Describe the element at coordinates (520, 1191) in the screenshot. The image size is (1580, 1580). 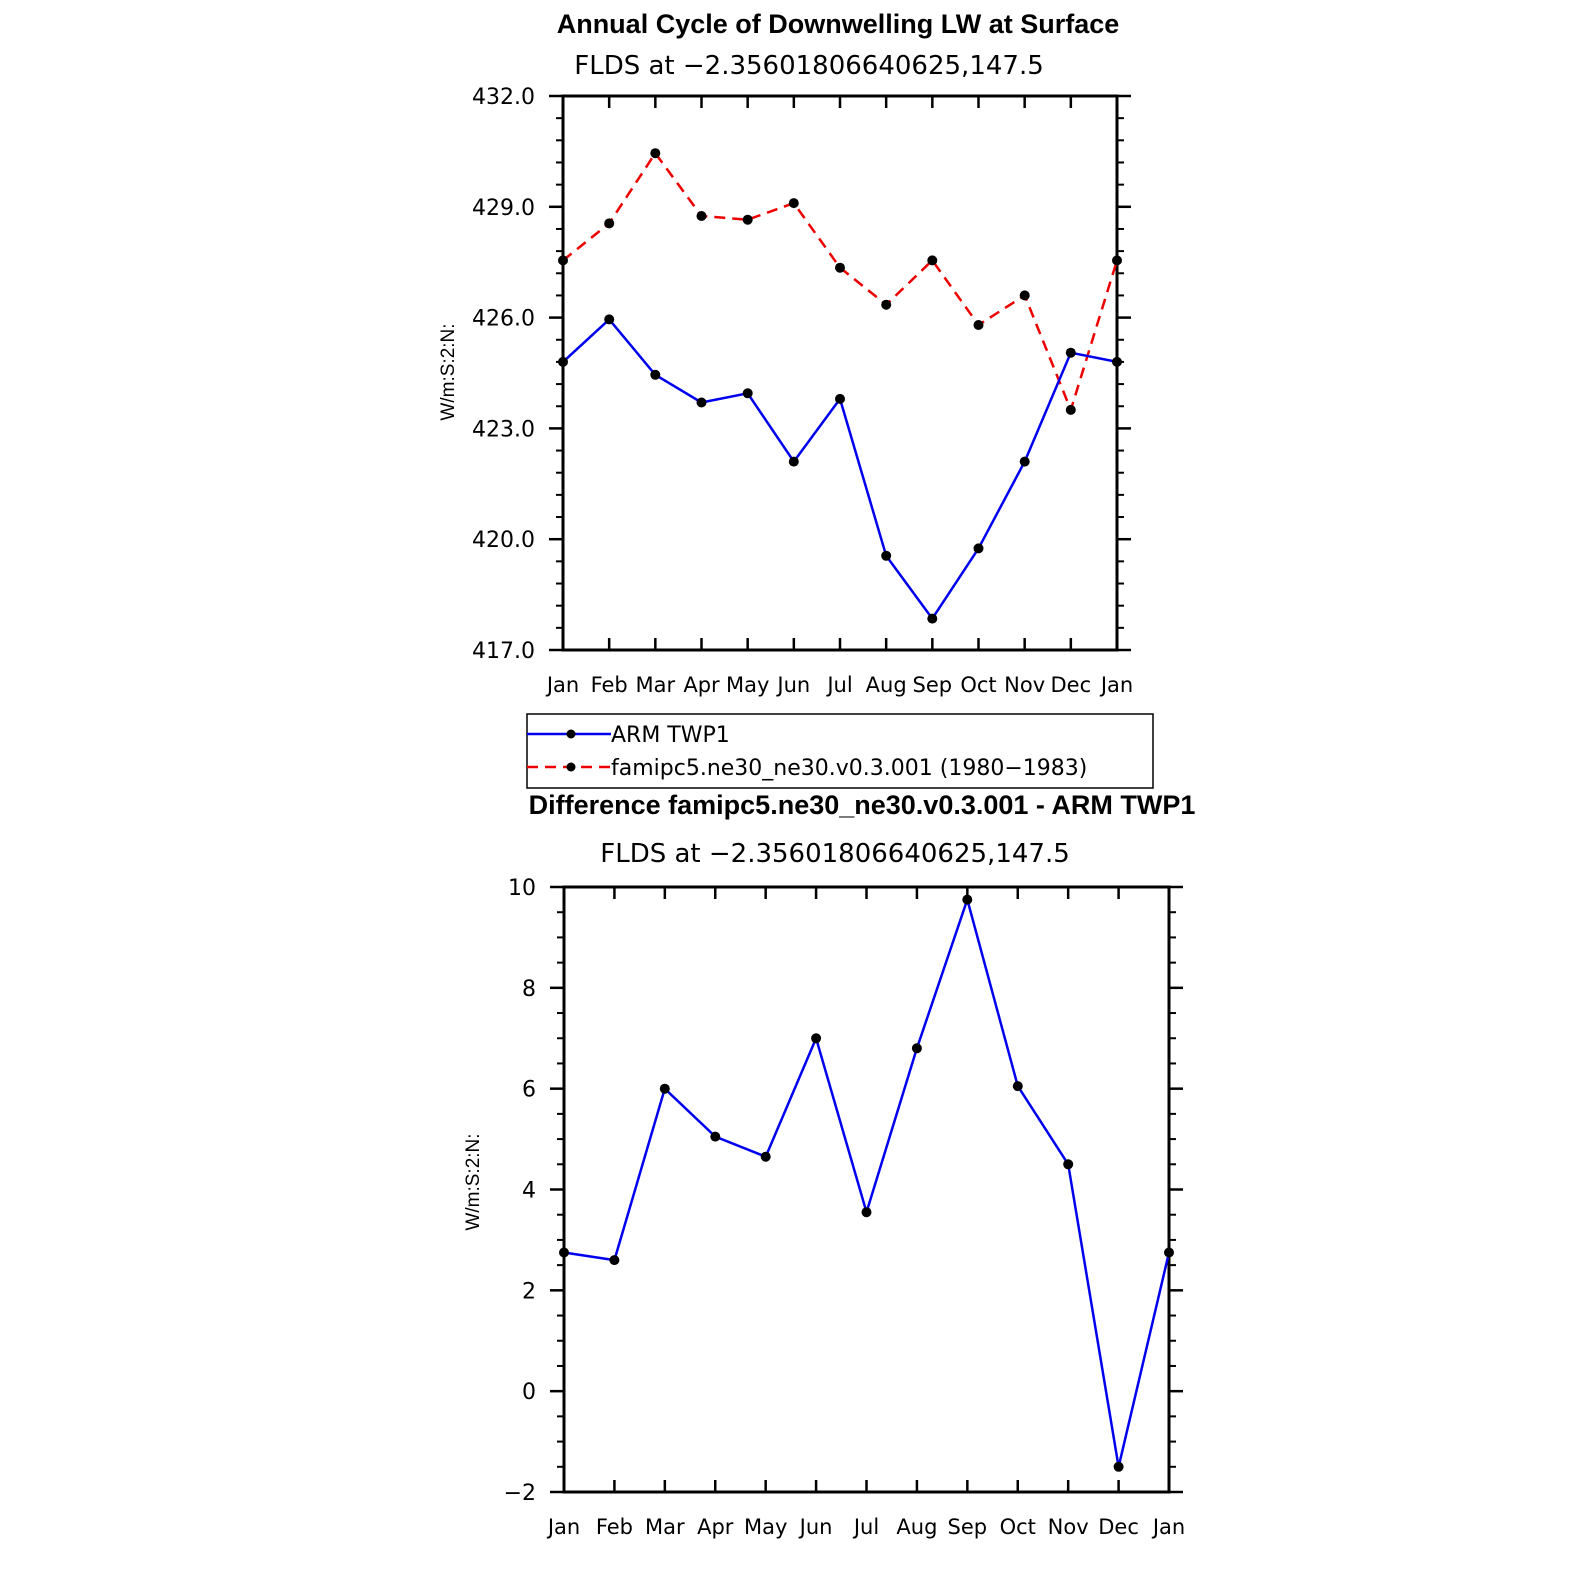
I see `y-tick-labels: −2 0 2 4 6 8 10` at that location.